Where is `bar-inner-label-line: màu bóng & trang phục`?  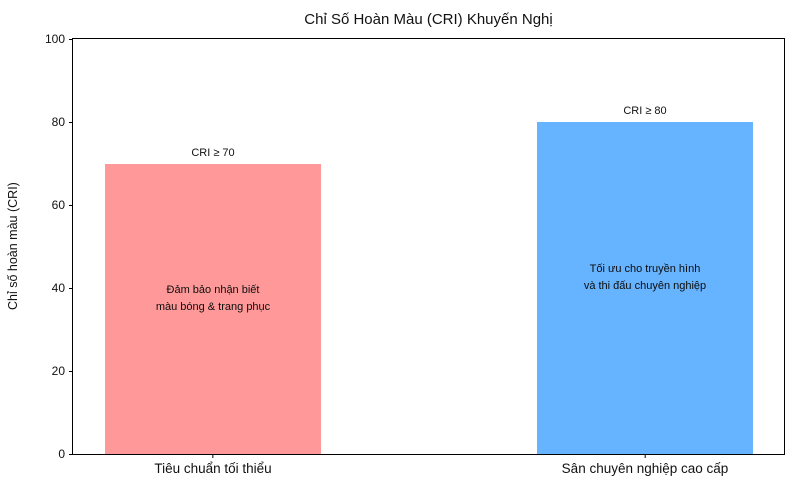
bar-inner-label-line: màu bóng & trang phục is located at coordinates (213, 306).